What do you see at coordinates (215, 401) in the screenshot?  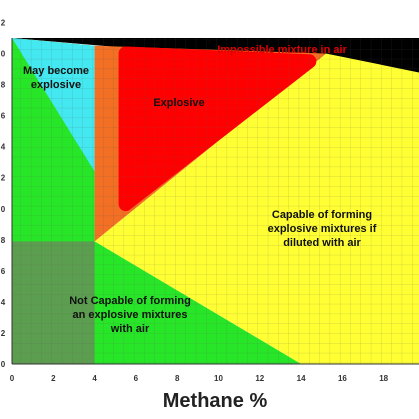 I see `x-axis-label: Methane %` at bounding box center [215, 401].